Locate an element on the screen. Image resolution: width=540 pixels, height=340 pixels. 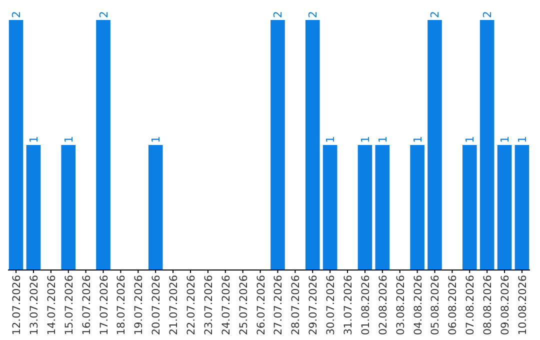
x-tick-label: 15.07.2026 is located at coordinates (69, 305).